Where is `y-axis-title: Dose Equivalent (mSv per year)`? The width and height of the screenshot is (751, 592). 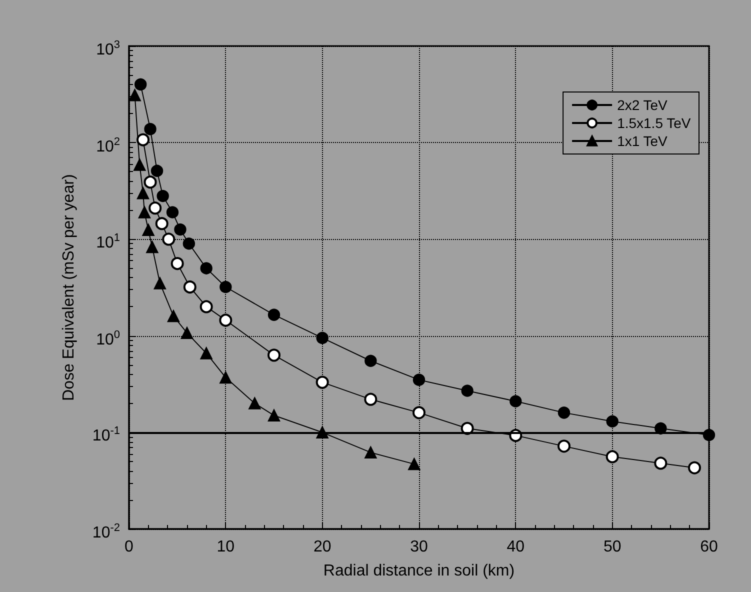 y-axis-title: Dose Equivalent (mSv per year) is located at coordinates (69, 287).